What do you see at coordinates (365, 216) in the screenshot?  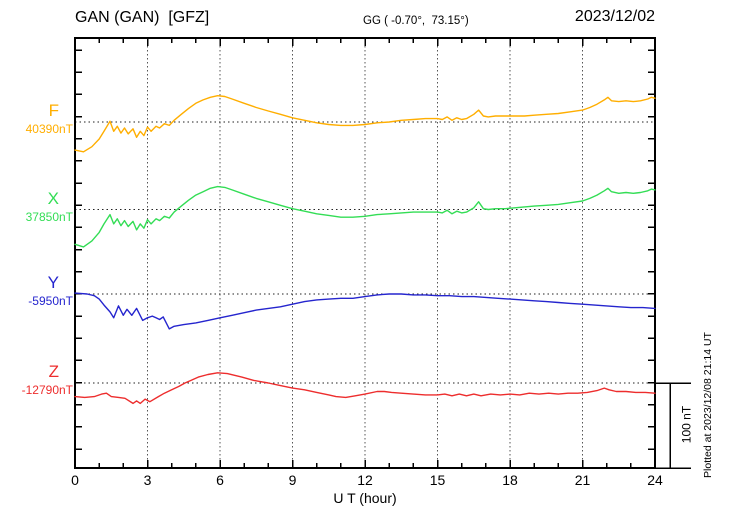 I see `trace-X` at bounding box center [365, 216].